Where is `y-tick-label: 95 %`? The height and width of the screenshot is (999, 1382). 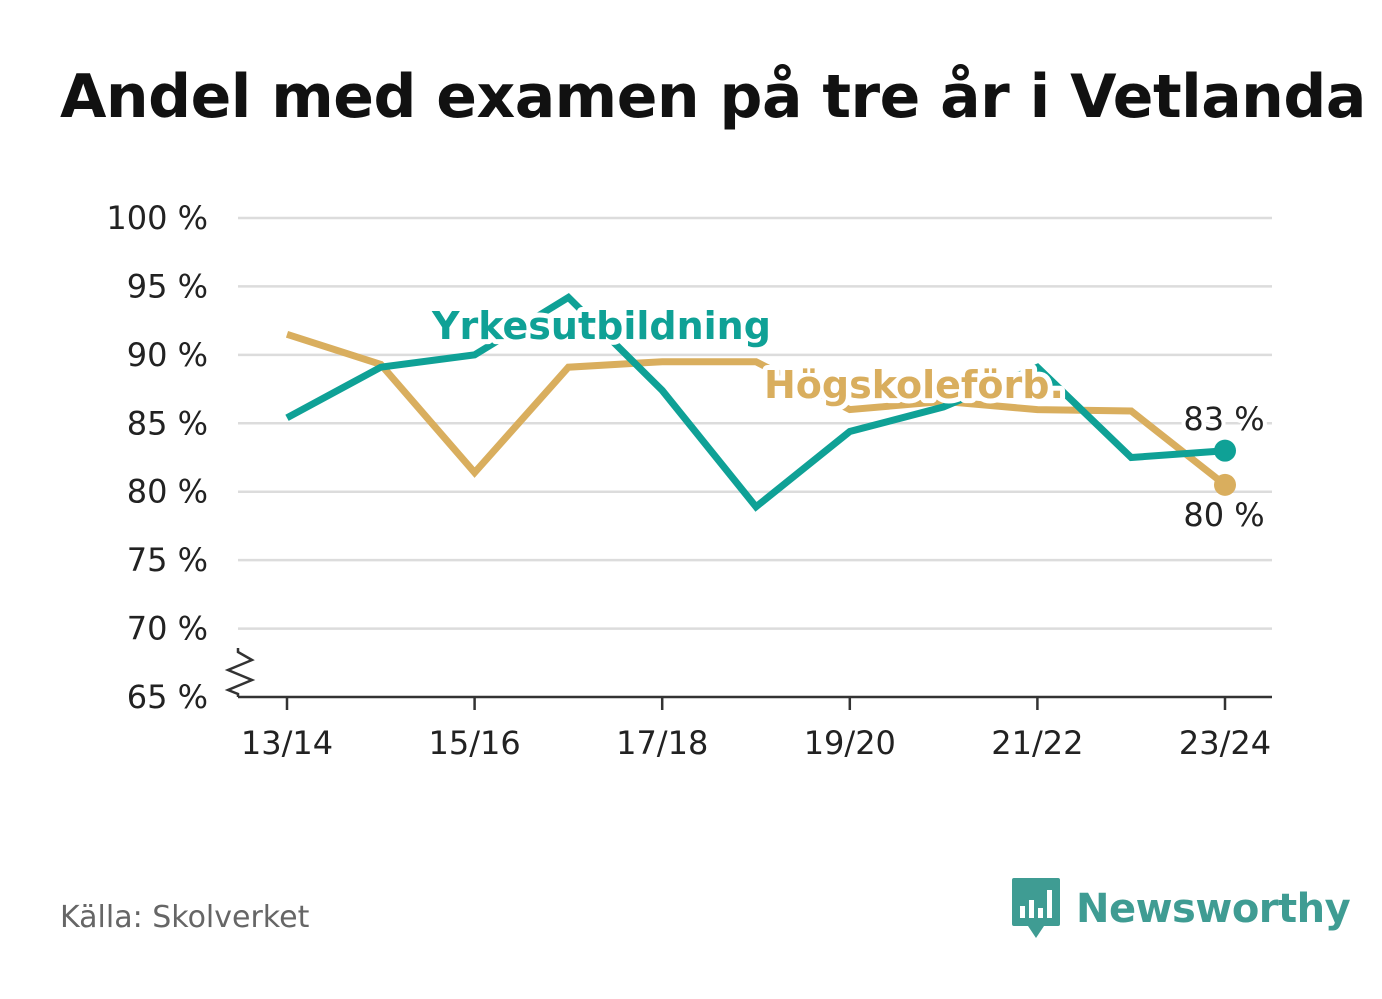 y-tick-label: 95 % is located at coordinates (167, 286).